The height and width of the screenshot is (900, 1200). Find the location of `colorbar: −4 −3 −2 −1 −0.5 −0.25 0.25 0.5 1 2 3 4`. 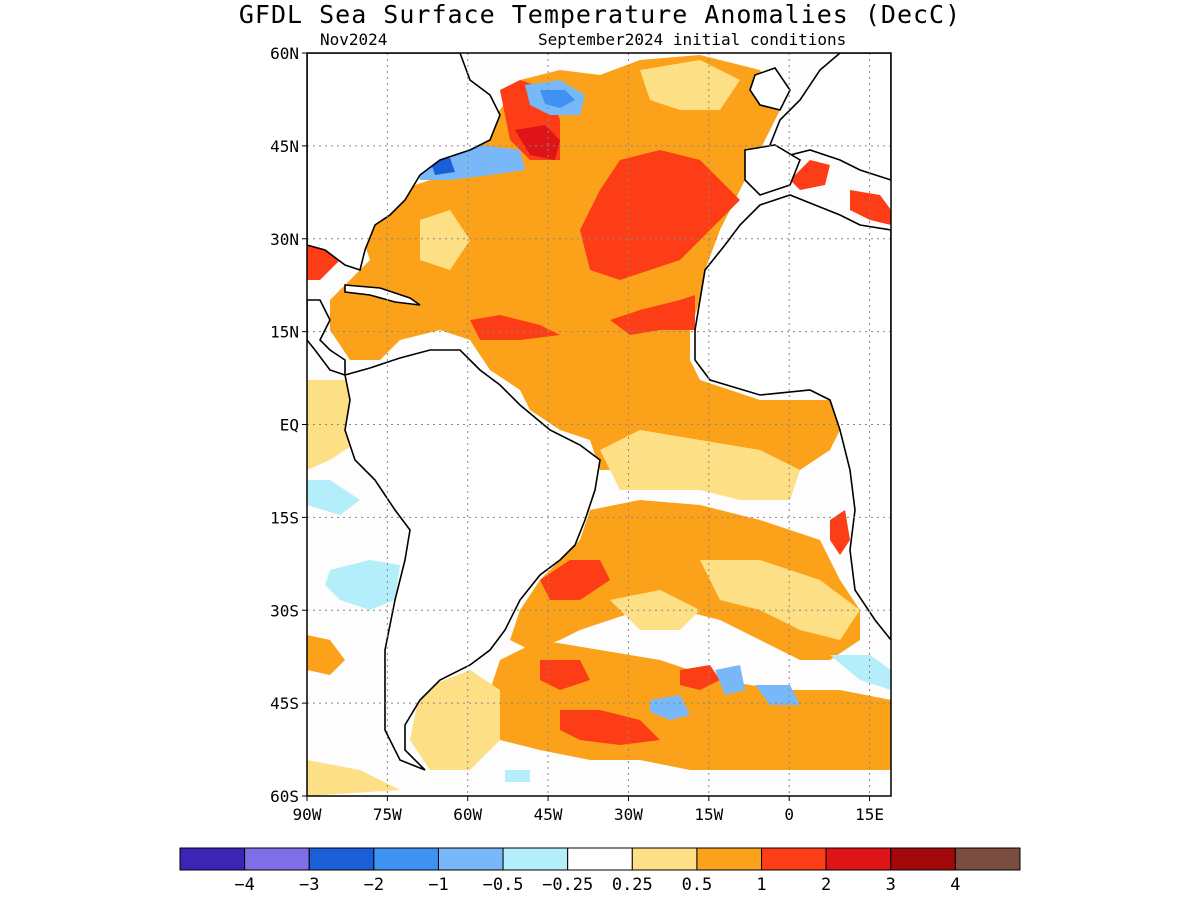

colorbar: −4 −3 −2 −1 −0.5 −0.25 0.25 0.5 1 2 3 4 is located at coordinates (600, 871).